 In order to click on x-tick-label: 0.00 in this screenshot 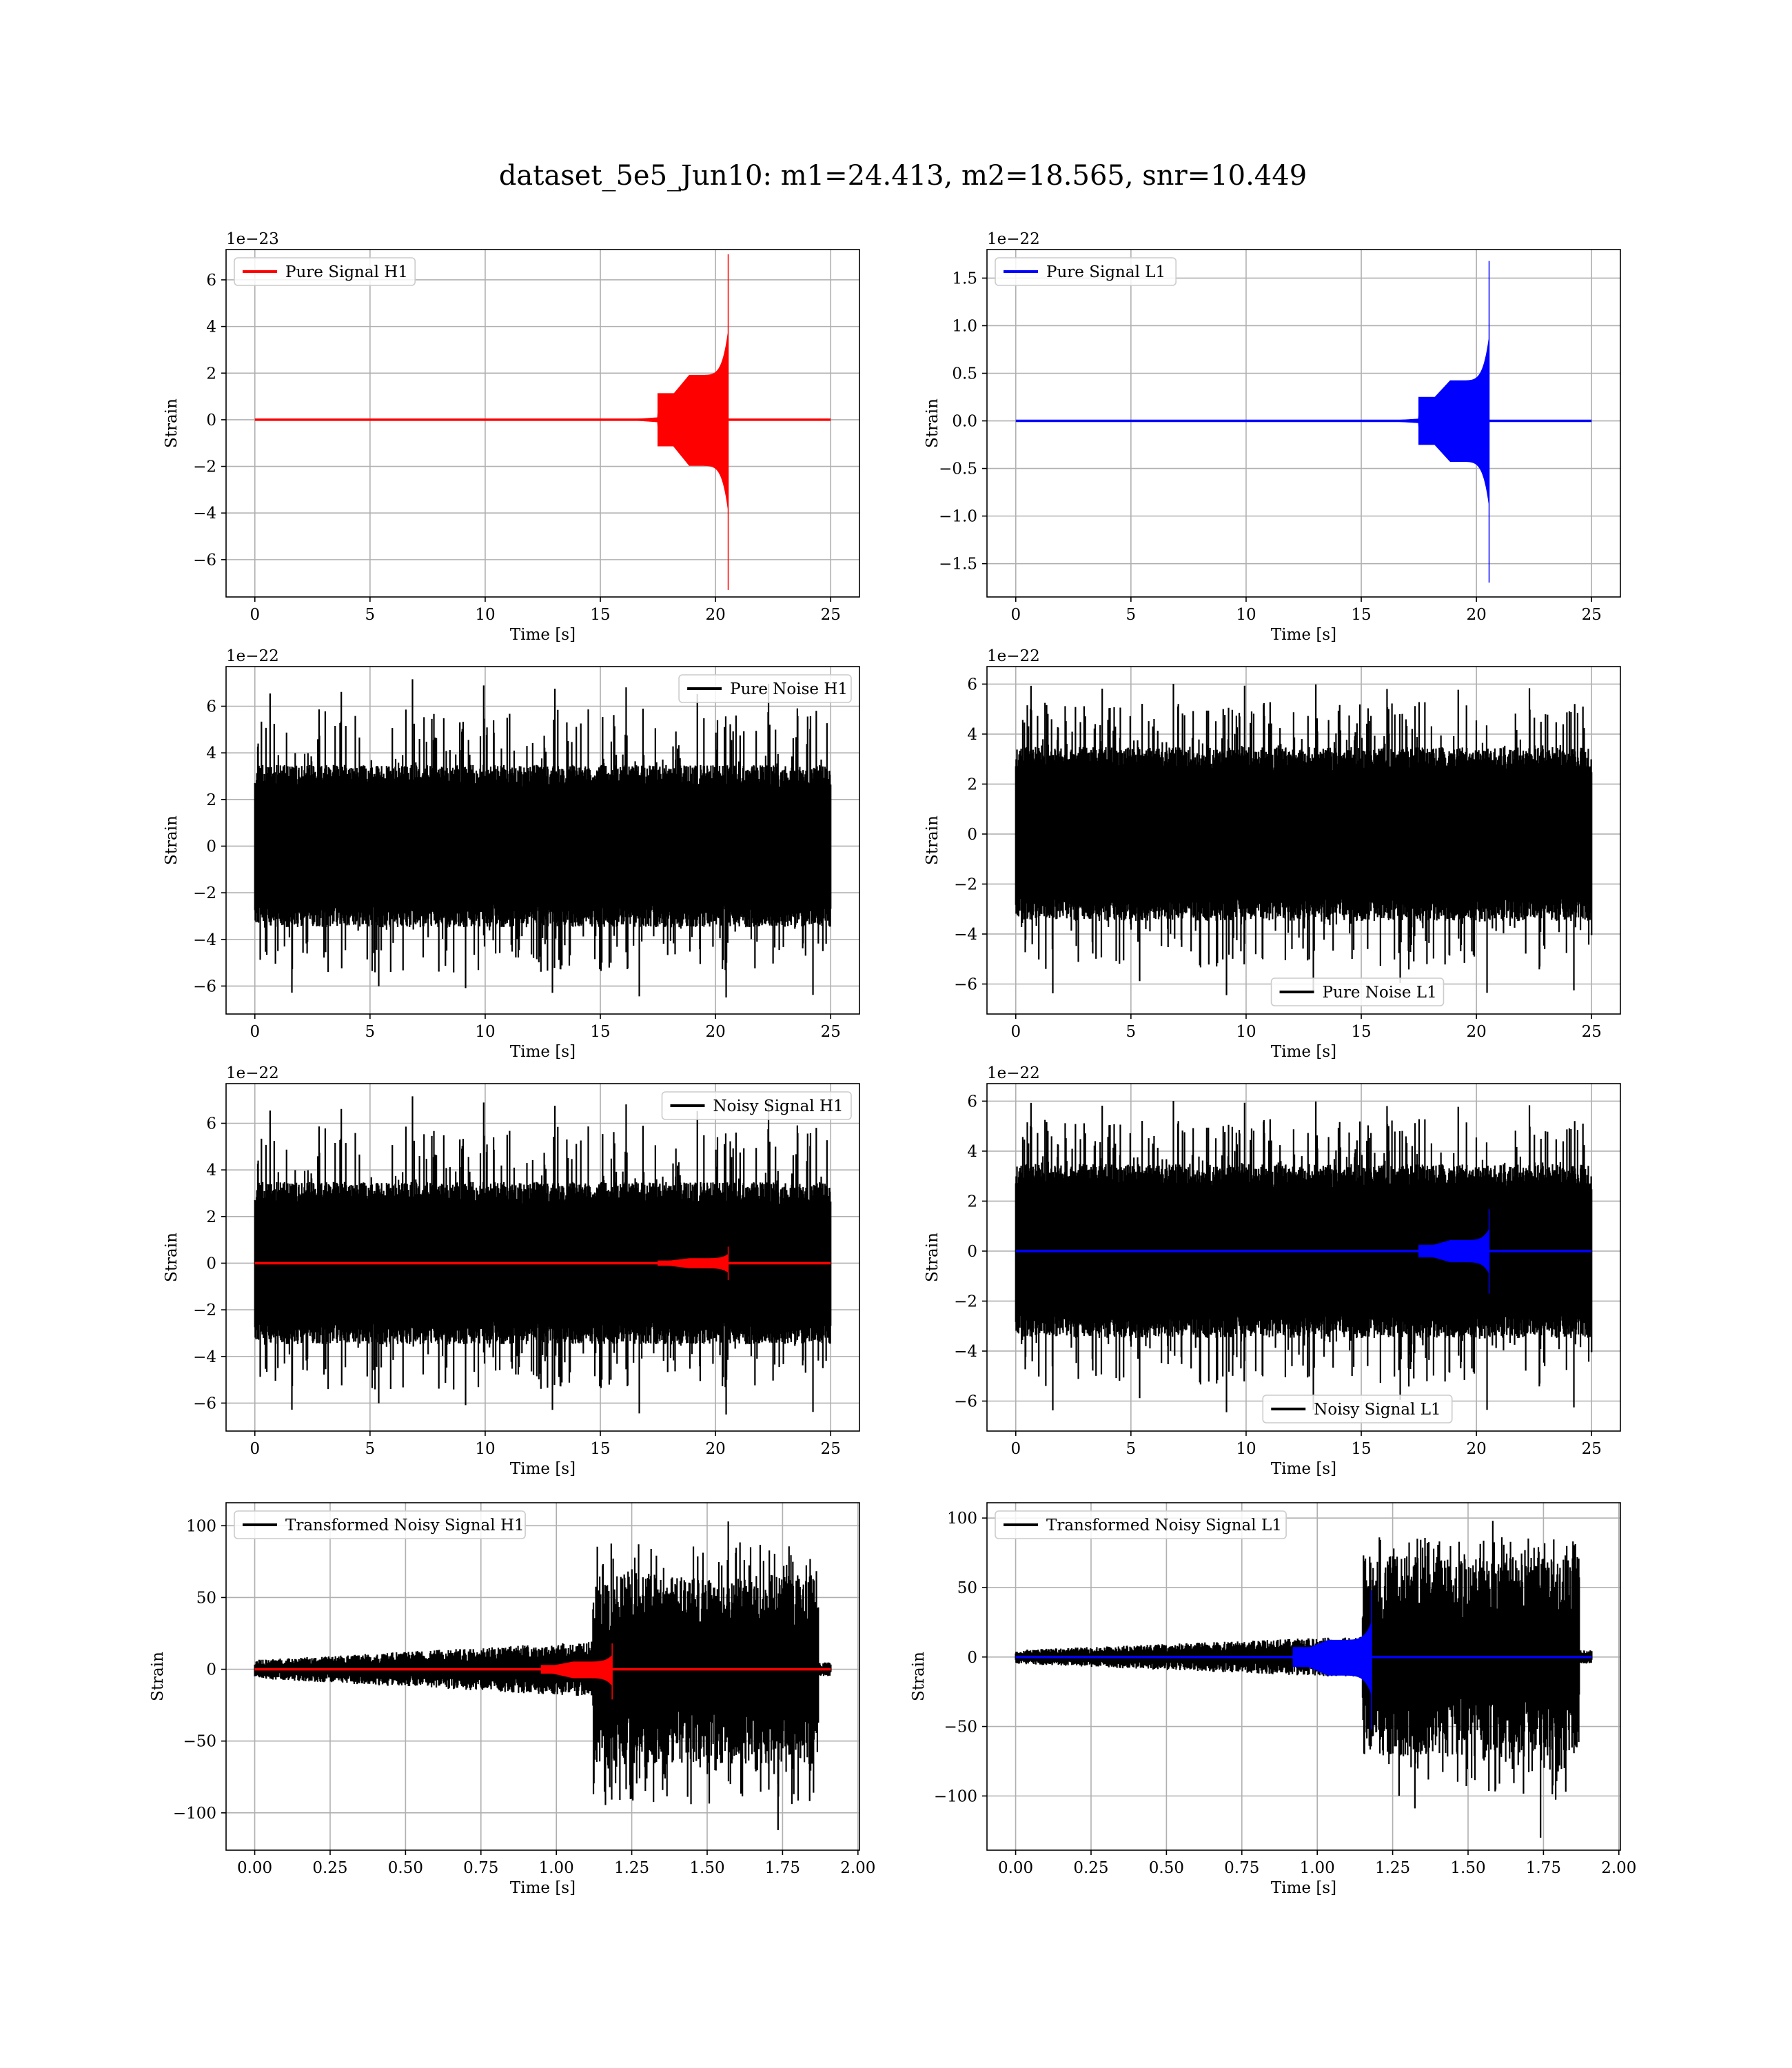, I will do `click(1015, 1868)`.